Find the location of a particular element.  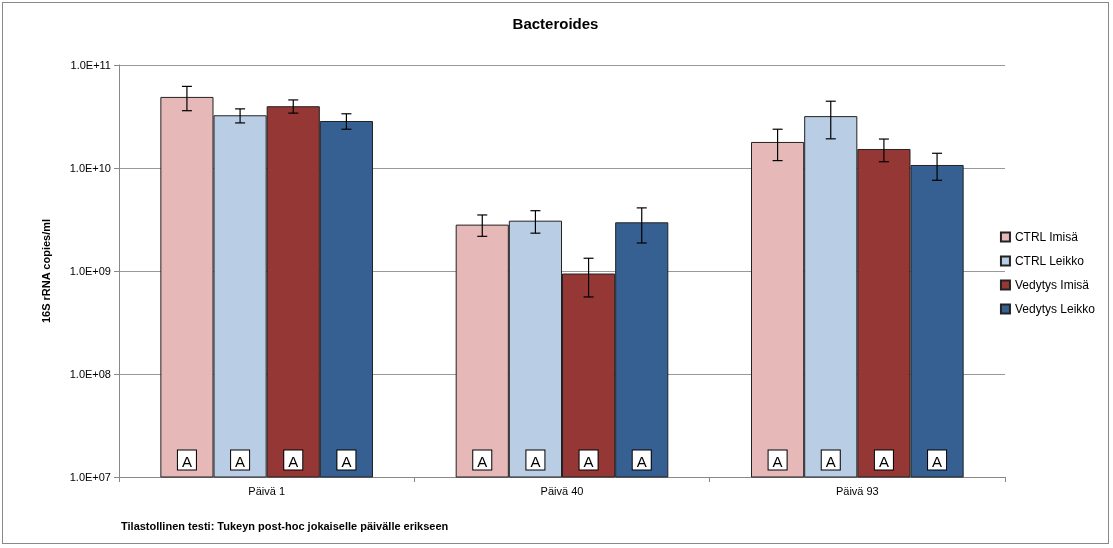

y-tick-label: 1.0E+11 is located at coordinates (90, 65).